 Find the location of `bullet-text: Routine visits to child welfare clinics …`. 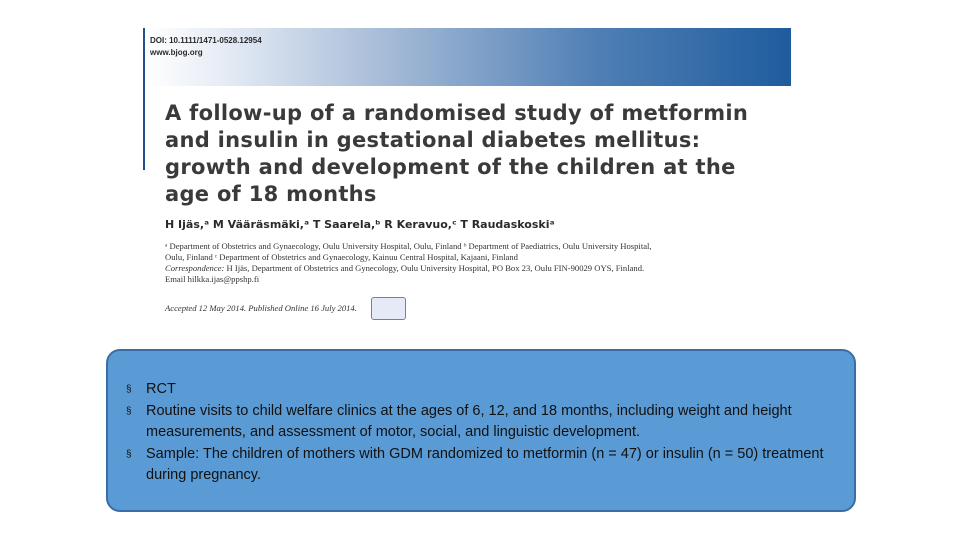

bullet-text: Routine visits to child welfare clinics … is located at coordinates (469, 421).